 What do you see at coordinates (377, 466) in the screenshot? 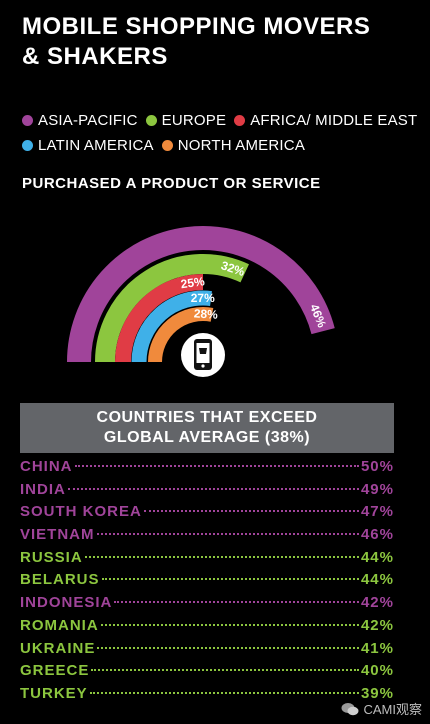
I see `country-percent: 50%` at bounding box center [377, 466].